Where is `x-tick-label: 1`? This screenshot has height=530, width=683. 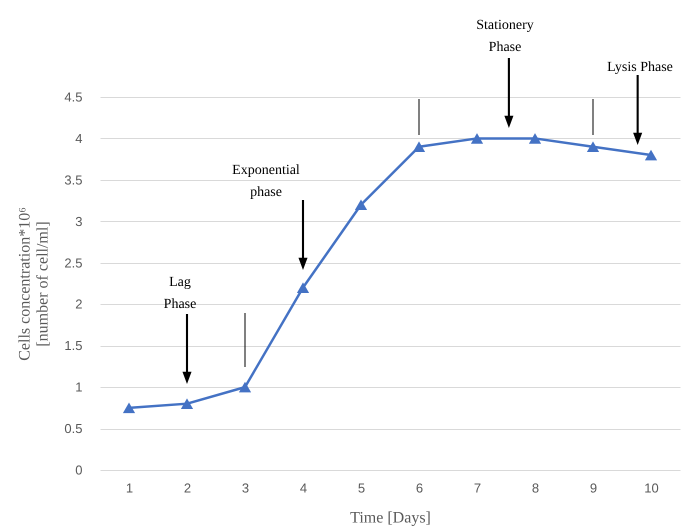 x-tick-label: 1 is located at coordinates (130, 488).